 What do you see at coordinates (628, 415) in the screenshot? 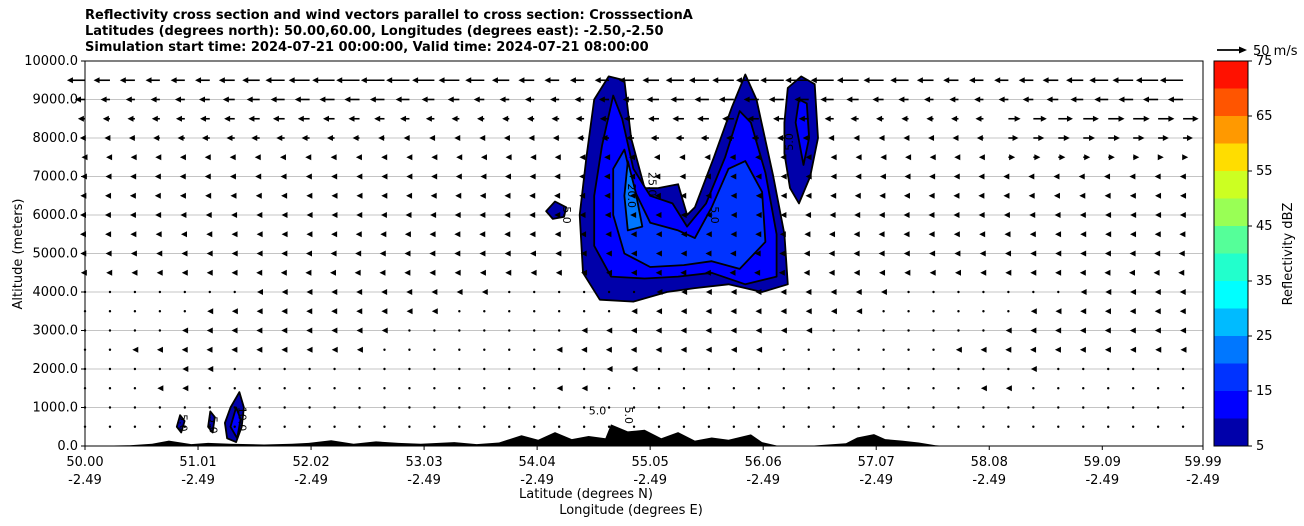
I see `contour-label: 5.0` at bounding box center [628, 415].